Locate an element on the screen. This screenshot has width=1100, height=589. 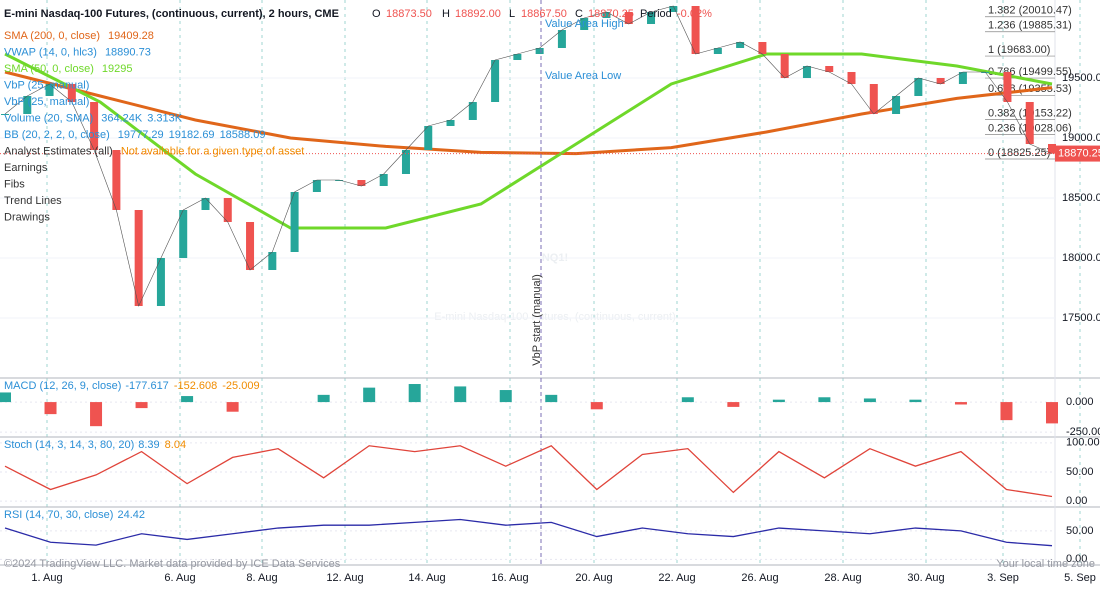
y-tick-label: 19500.00 is located at coordinates (1081, 78).